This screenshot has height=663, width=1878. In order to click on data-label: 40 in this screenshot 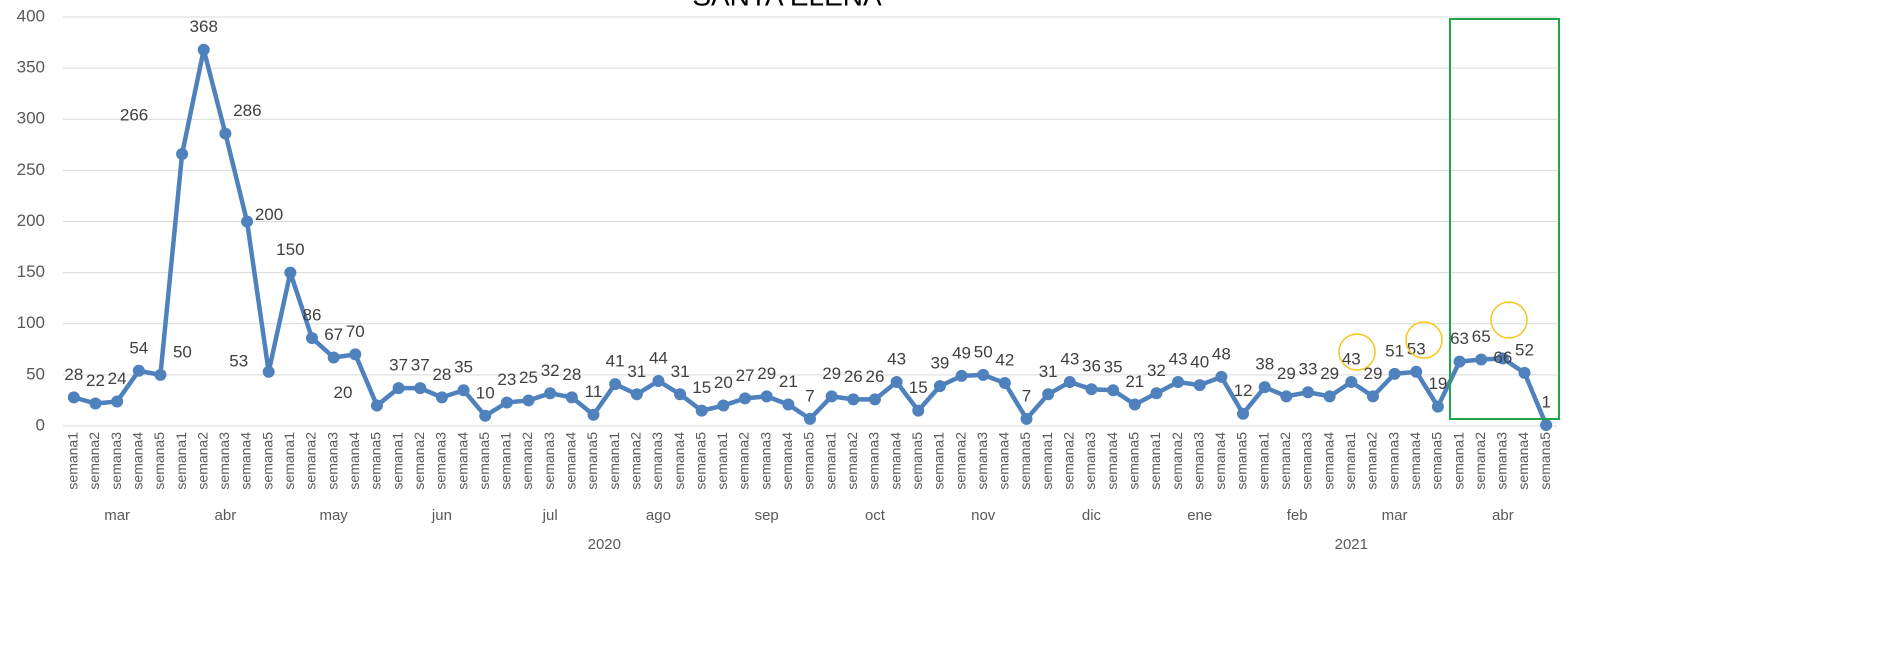, I will do `click(1199, 362)`.